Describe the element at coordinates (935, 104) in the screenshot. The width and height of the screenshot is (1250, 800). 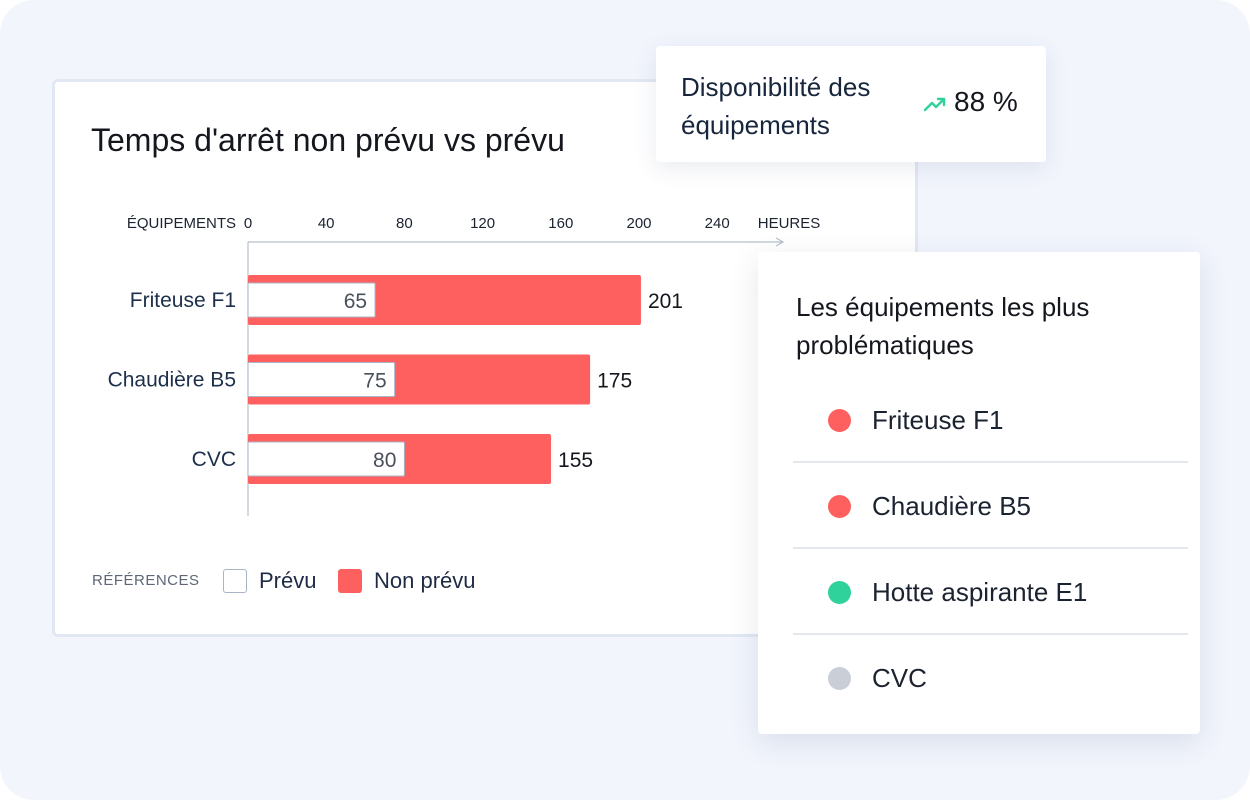
I see `trending-up-icon` at that location.